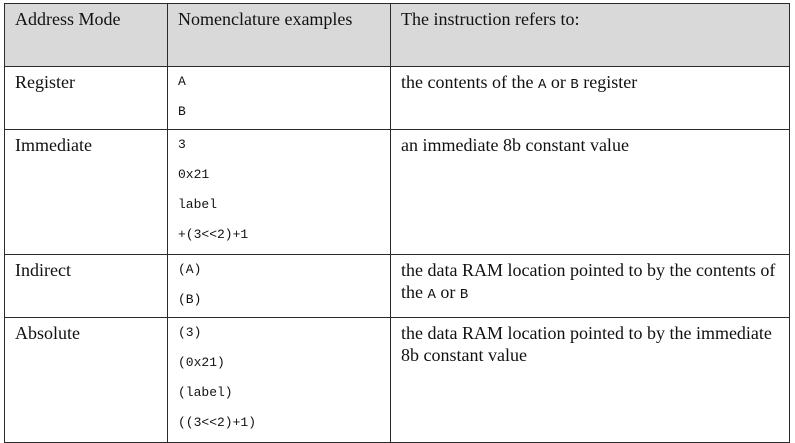 This screenshot has height=443, width=795. I want to click on examples-cell: 3 0x21 label +(3<<2)+1, so click(279, 192).